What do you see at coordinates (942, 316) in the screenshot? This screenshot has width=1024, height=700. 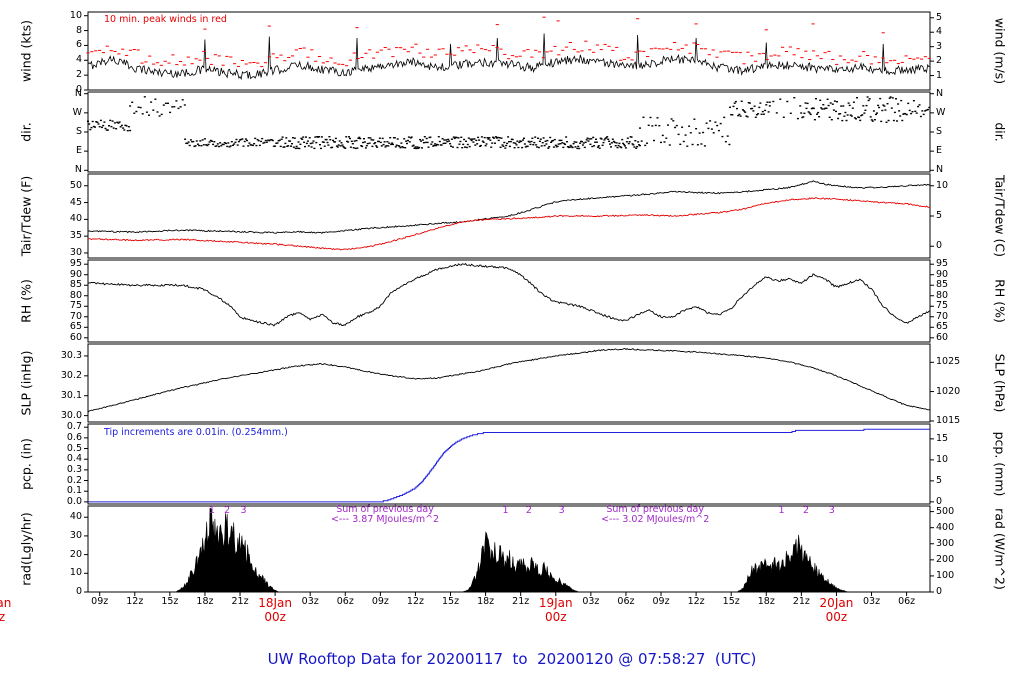 I see `y-tick-right: 70` at bounding box center [942, 316].